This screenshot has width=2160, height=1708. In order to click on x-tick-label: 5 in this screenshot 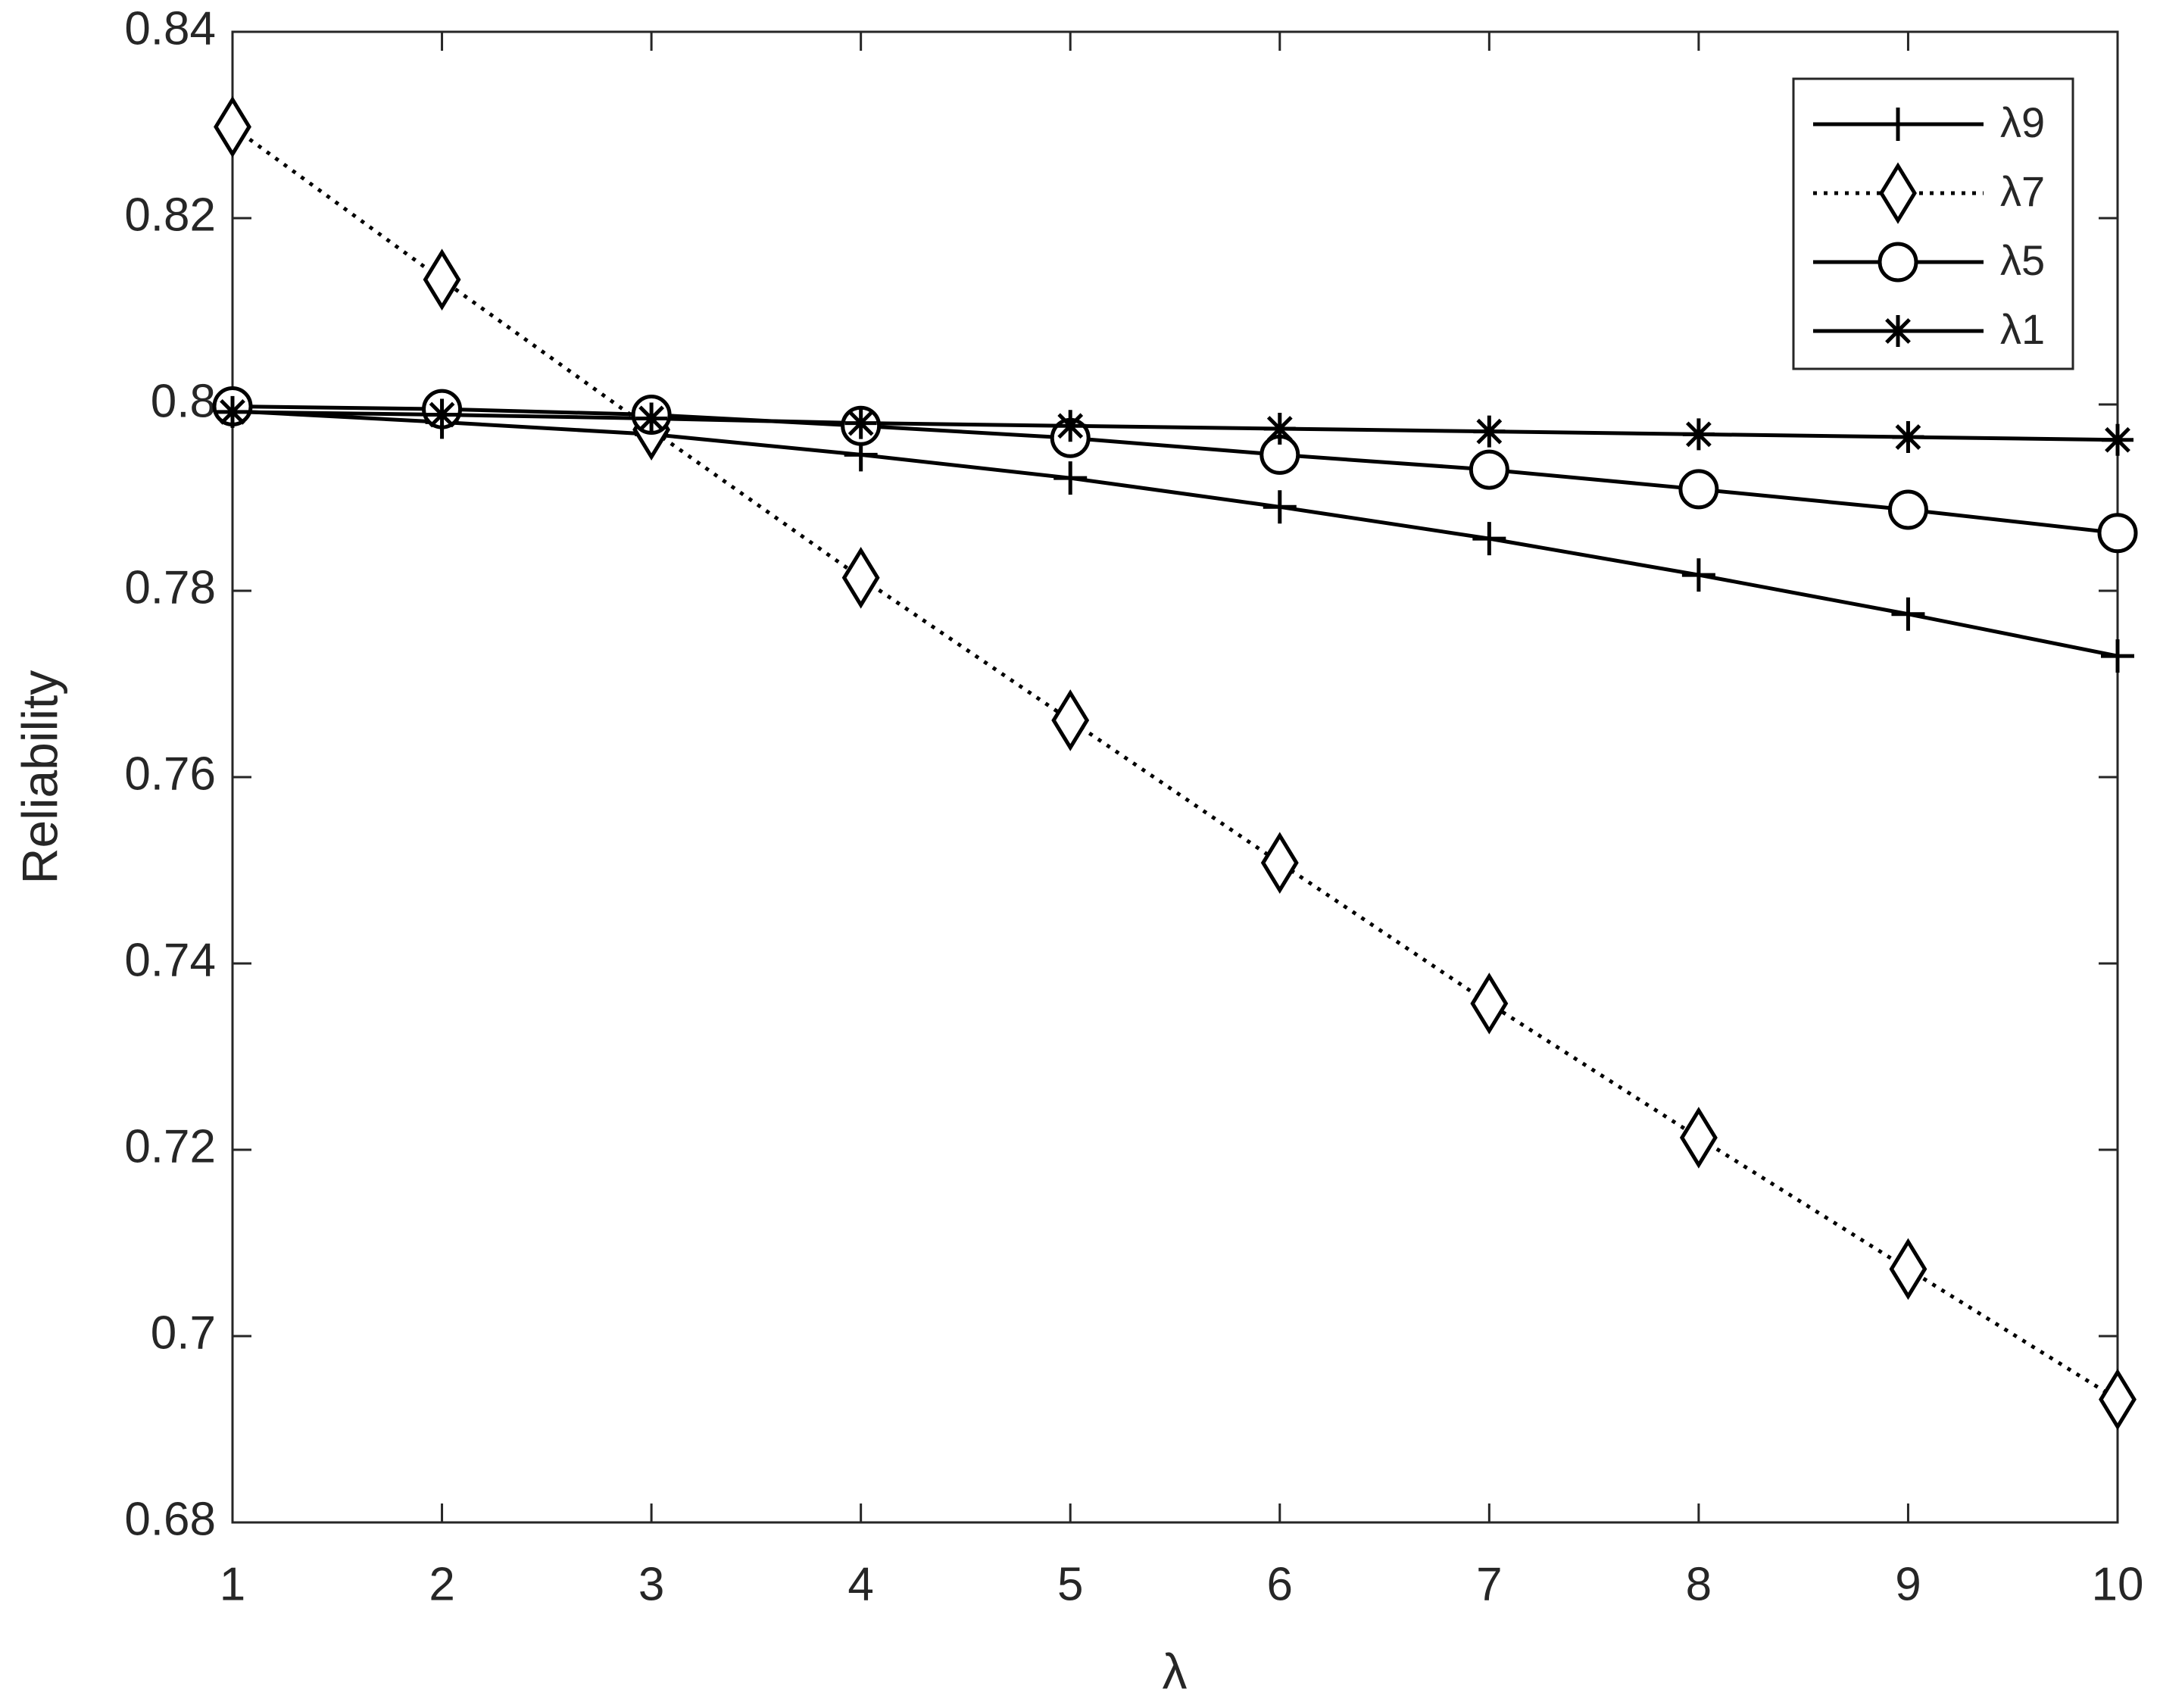, I will do `click(1070, 1584)`.